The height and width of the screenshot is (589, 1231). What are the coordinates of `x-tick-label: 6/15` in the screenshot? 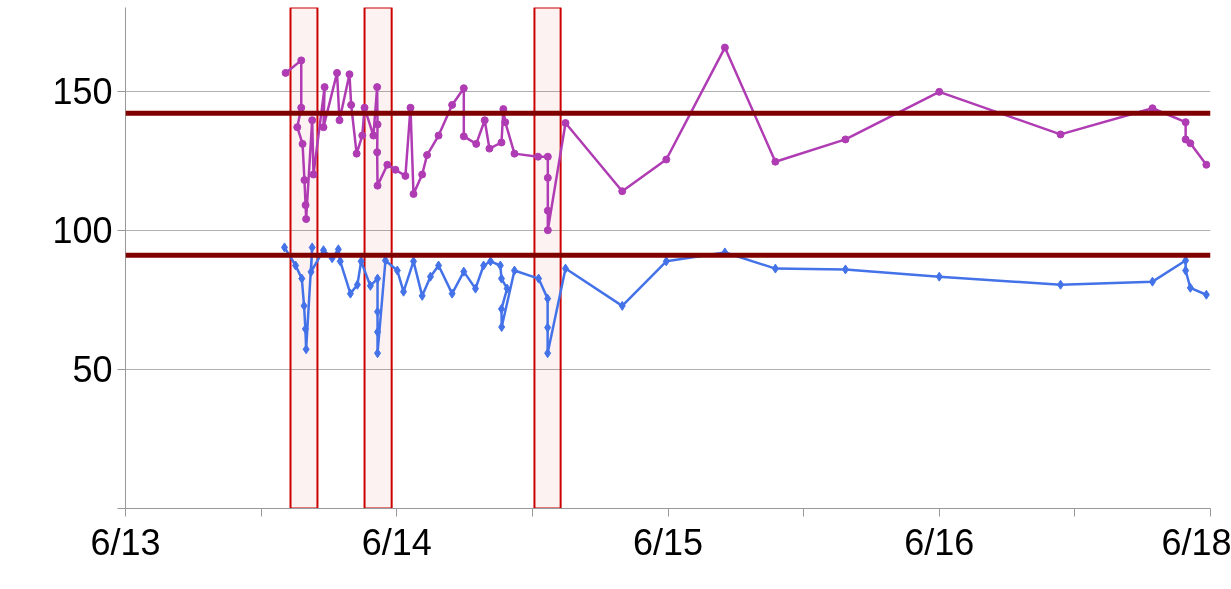 It's located at (668, 542).